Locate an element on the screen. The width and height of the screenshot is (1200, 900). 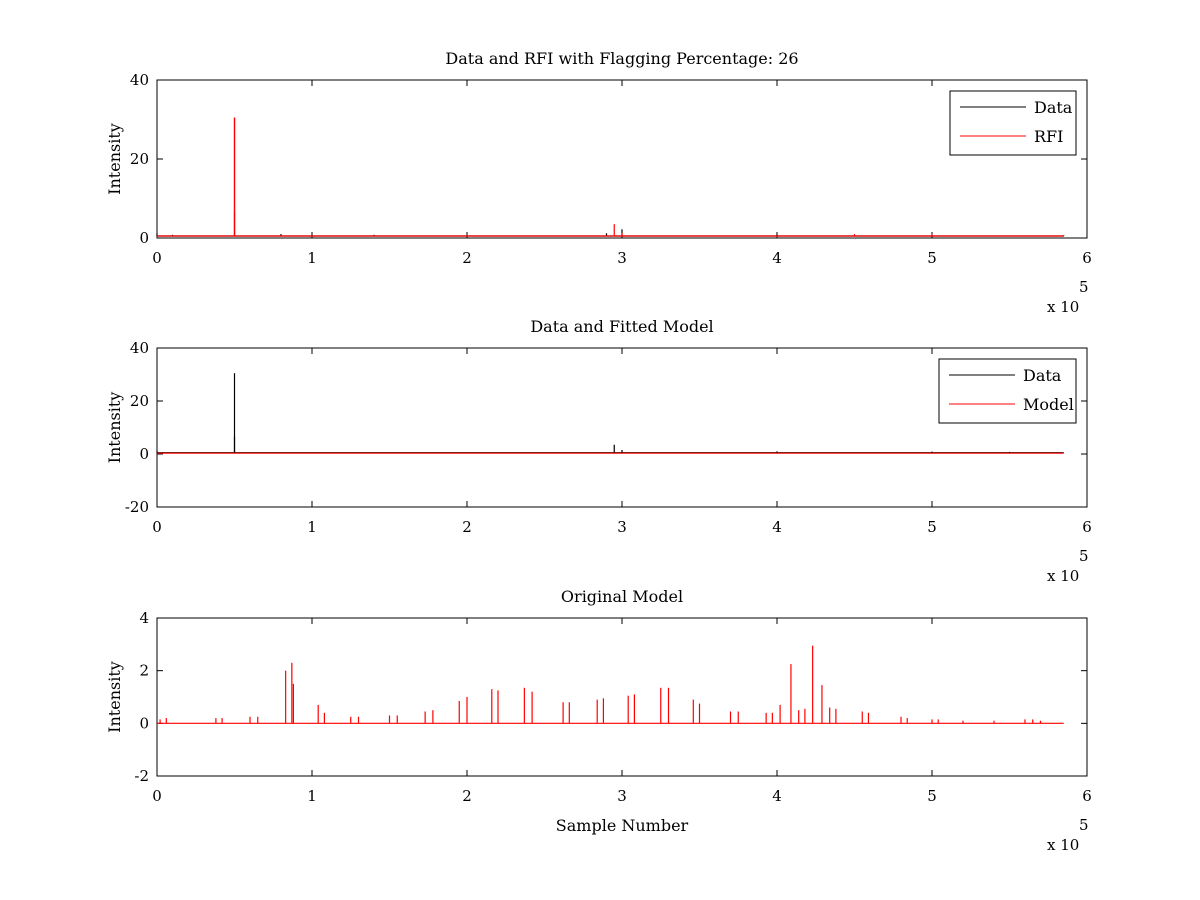
chart-title: Original Model is located at coordinates (622, 596).